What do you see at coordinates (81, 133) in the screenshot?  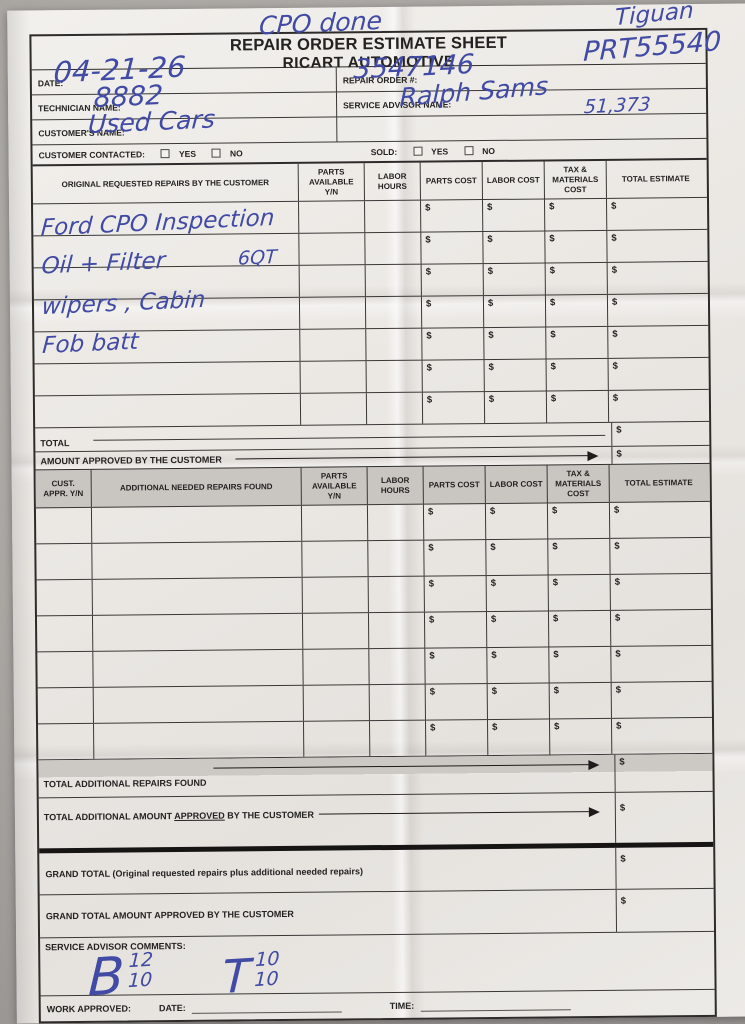 I see `customer-label: CUSTOMER'S NAME:` at bounding box center [81, 133].